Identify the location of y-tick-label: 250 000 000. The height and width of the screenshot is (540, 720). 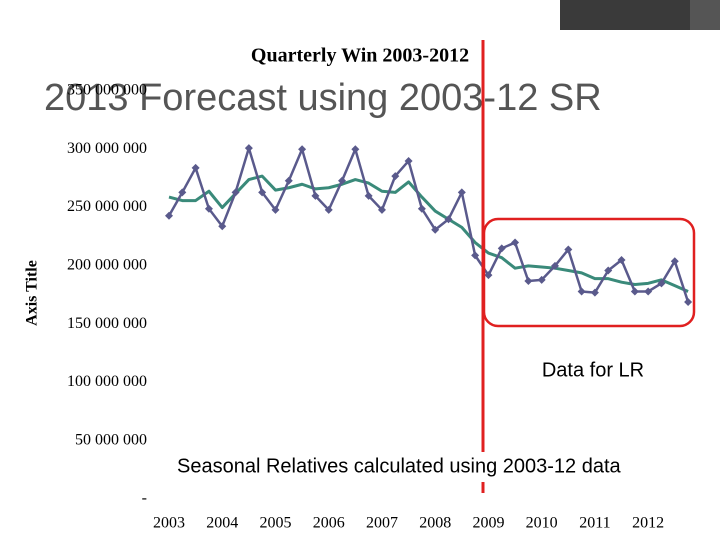
(107, 206).